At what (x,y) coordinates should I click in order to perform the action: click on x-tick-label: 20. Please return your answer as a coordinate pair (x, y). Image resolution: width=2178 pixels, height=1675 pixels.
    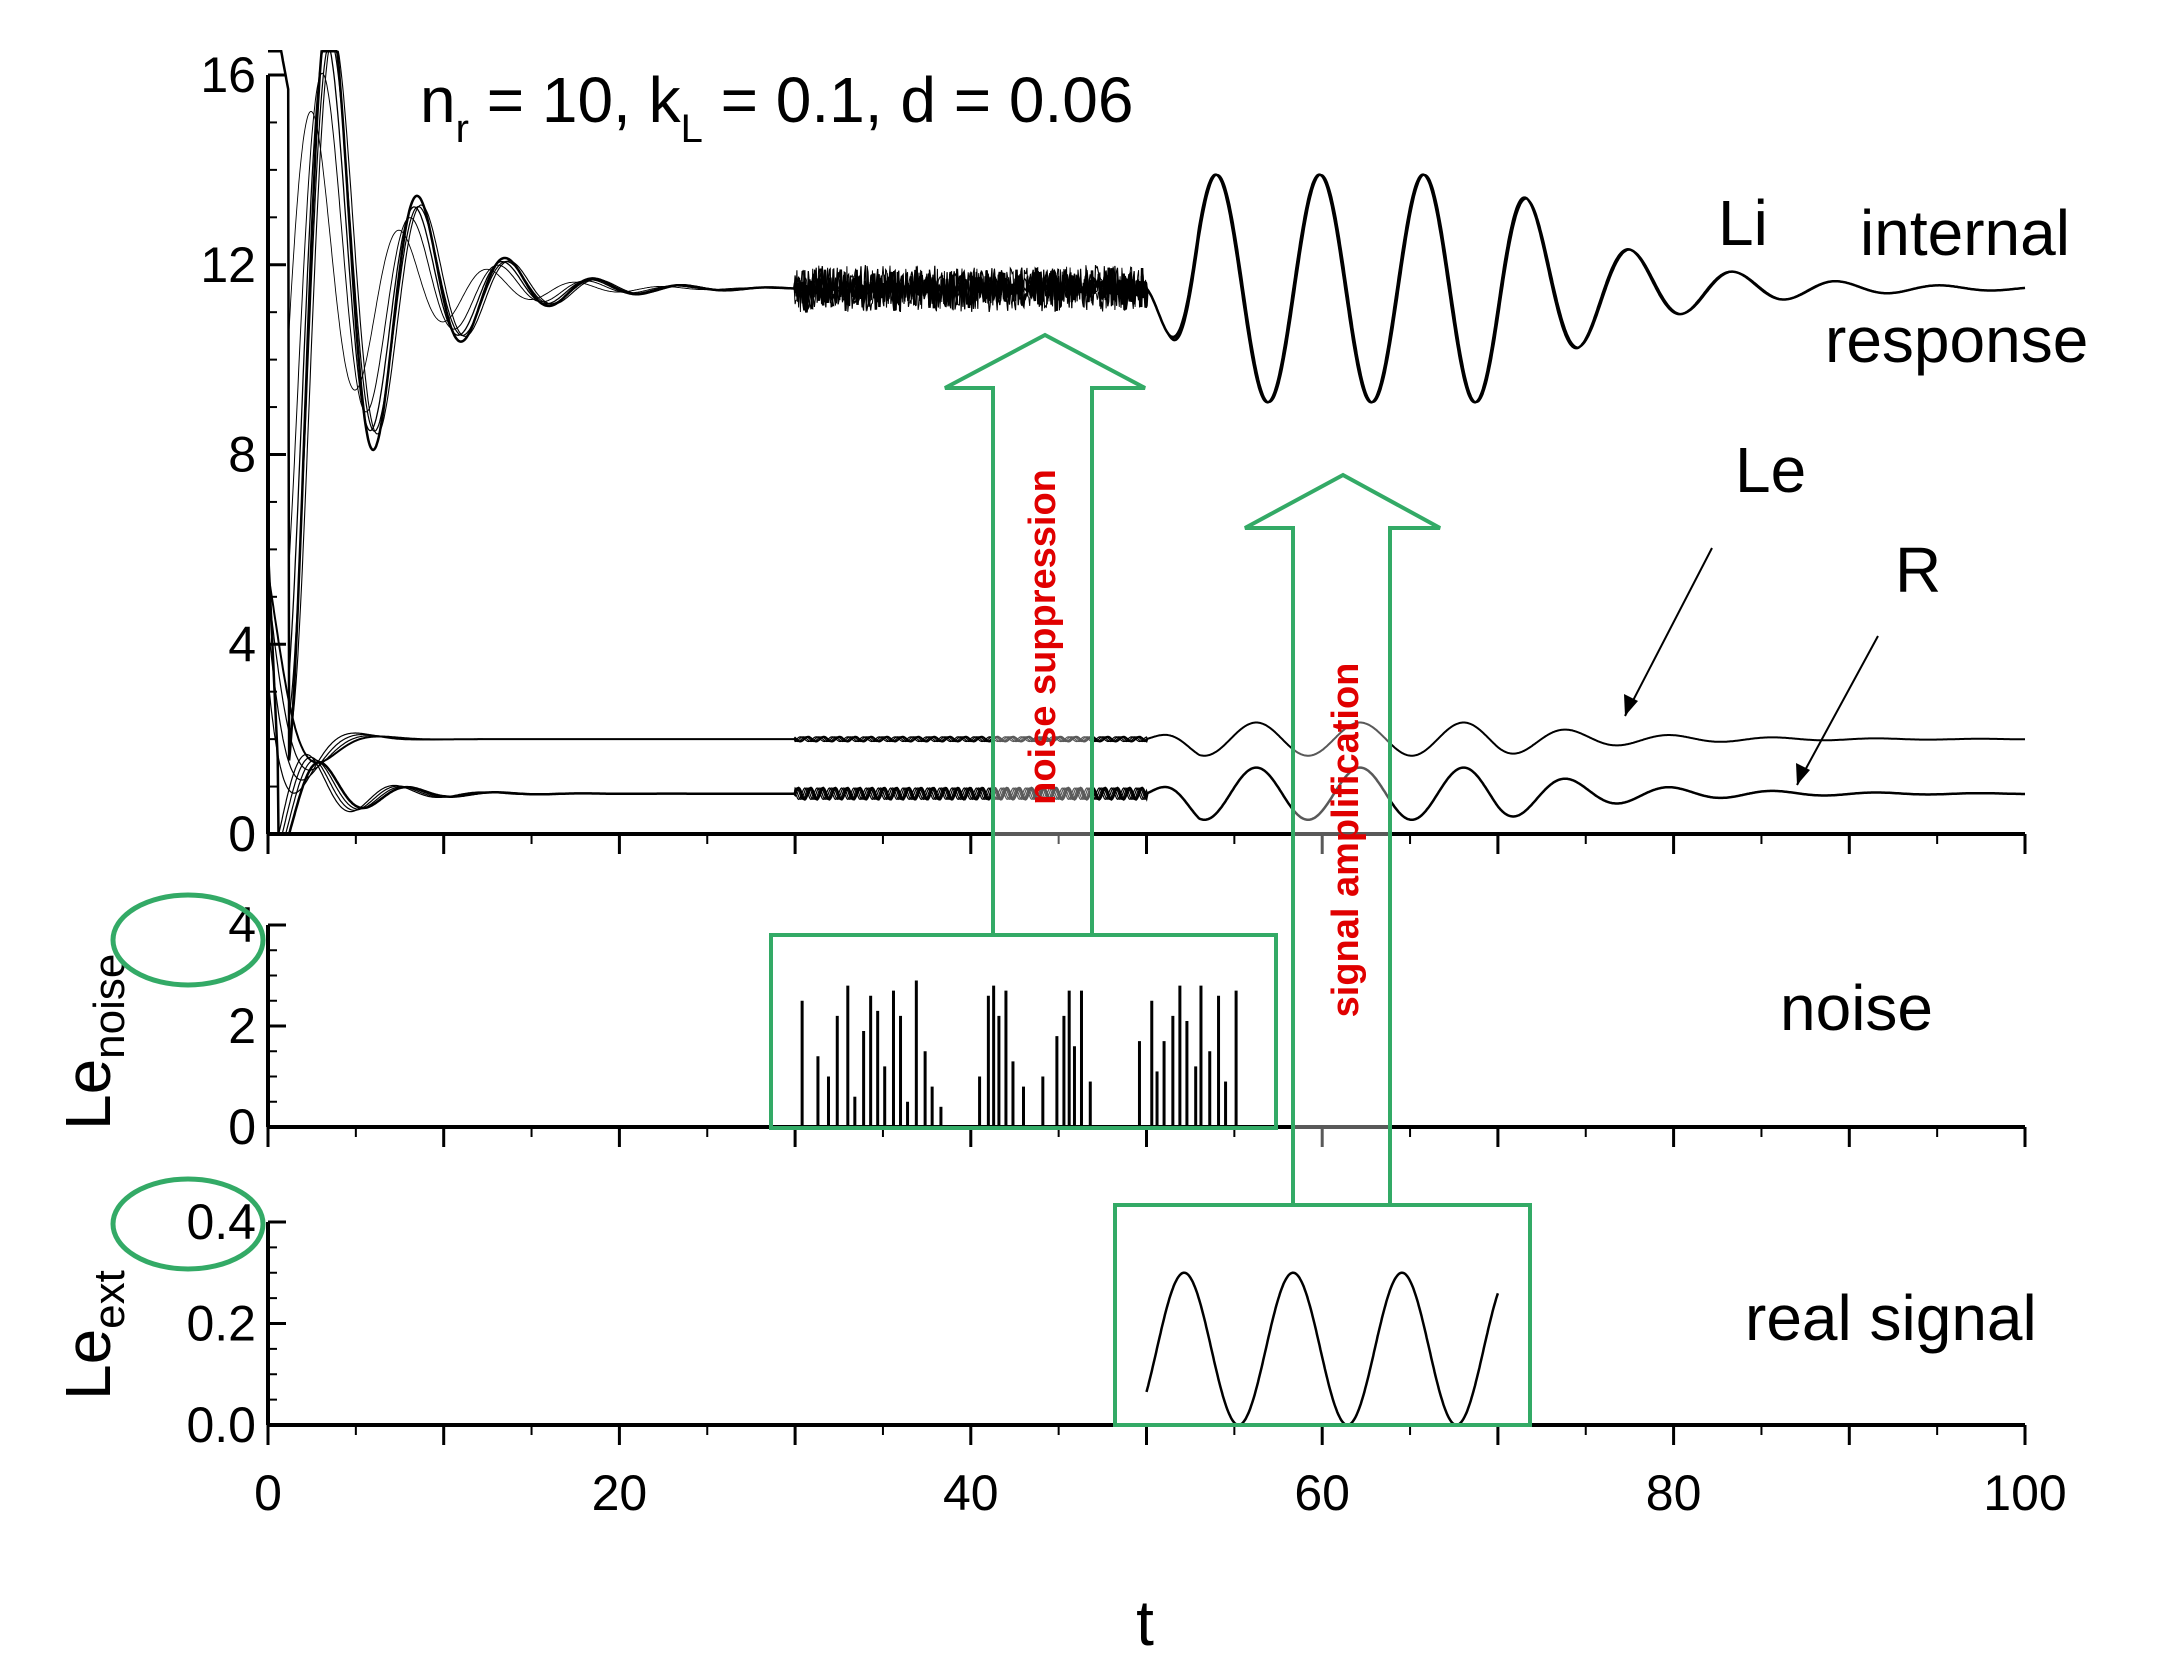
    Looking at the image, I should click on (620, 1493).